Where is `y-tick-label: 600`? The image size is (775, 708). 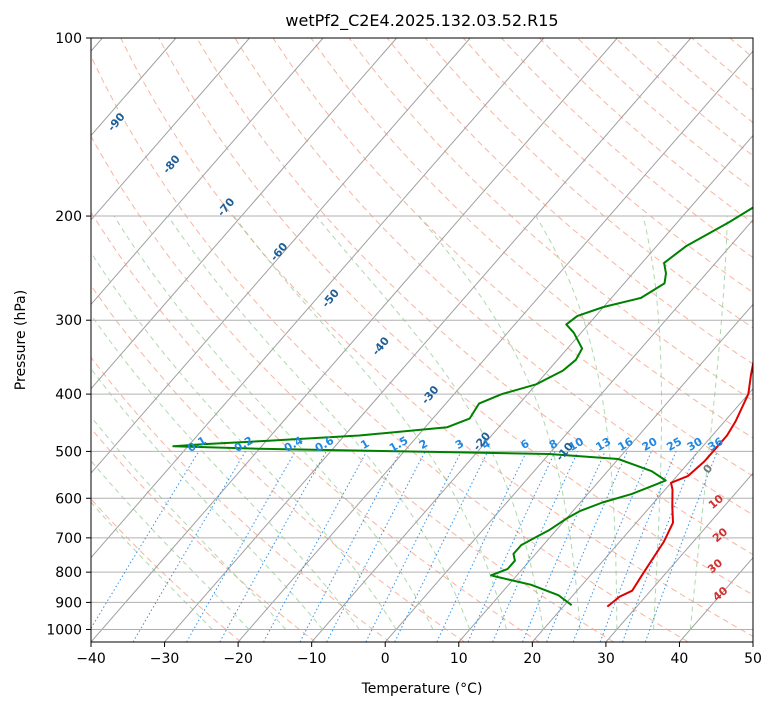
y-tick-label: 600 is located at coordinates (68, 499).